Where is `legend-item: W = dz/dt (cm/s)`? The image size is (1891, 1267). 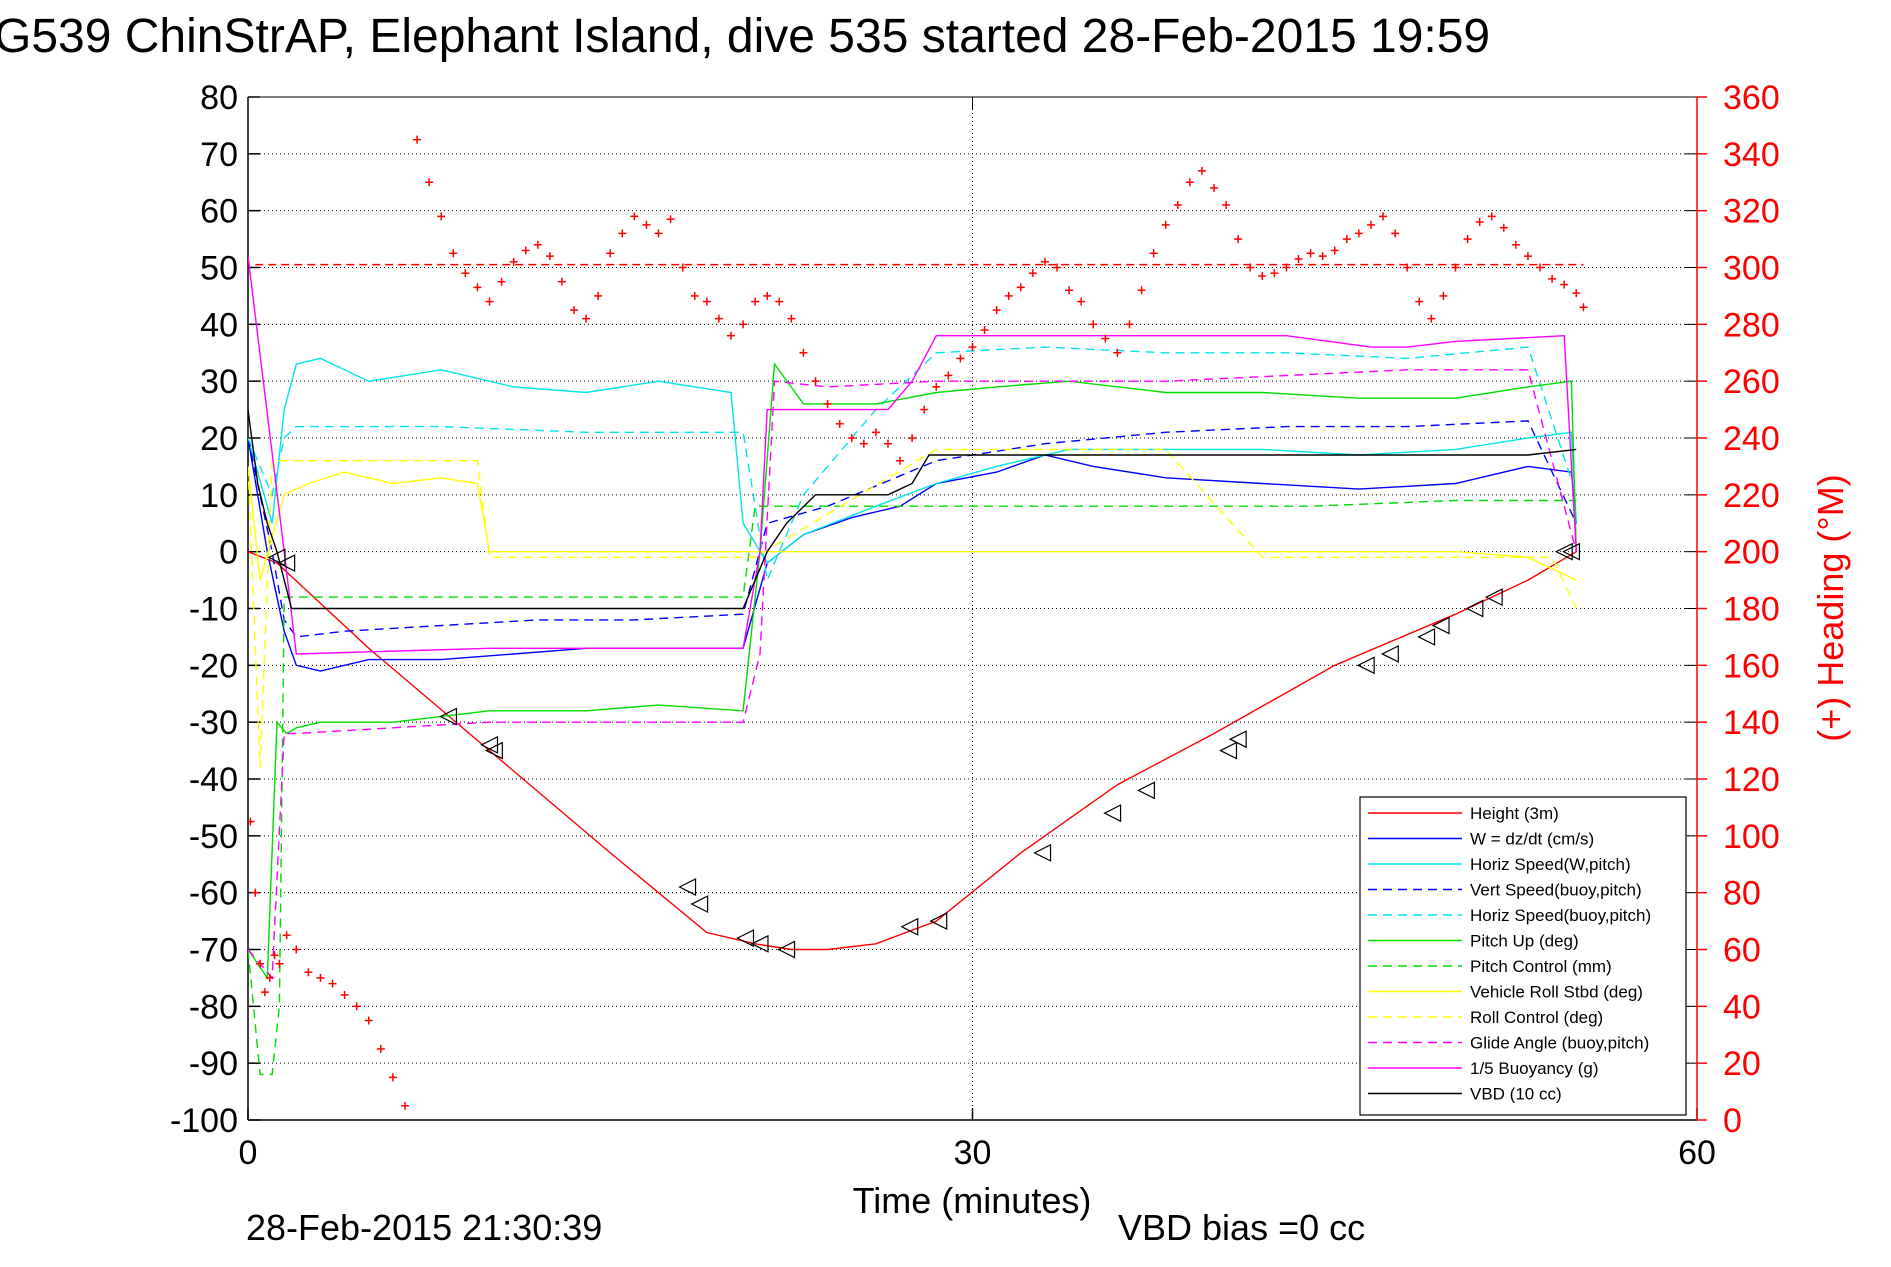
legend-item: W = dz/dt (cm/s) is located at coordinates (1481, 839).